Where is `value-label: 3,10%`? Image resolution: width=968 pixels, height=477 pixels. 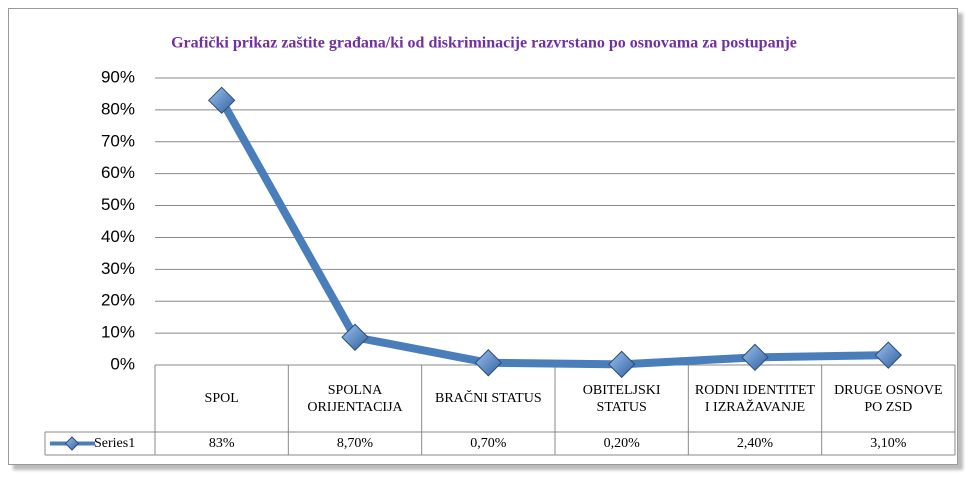 value-label: 3,10% is located at coordinates (888, 443).